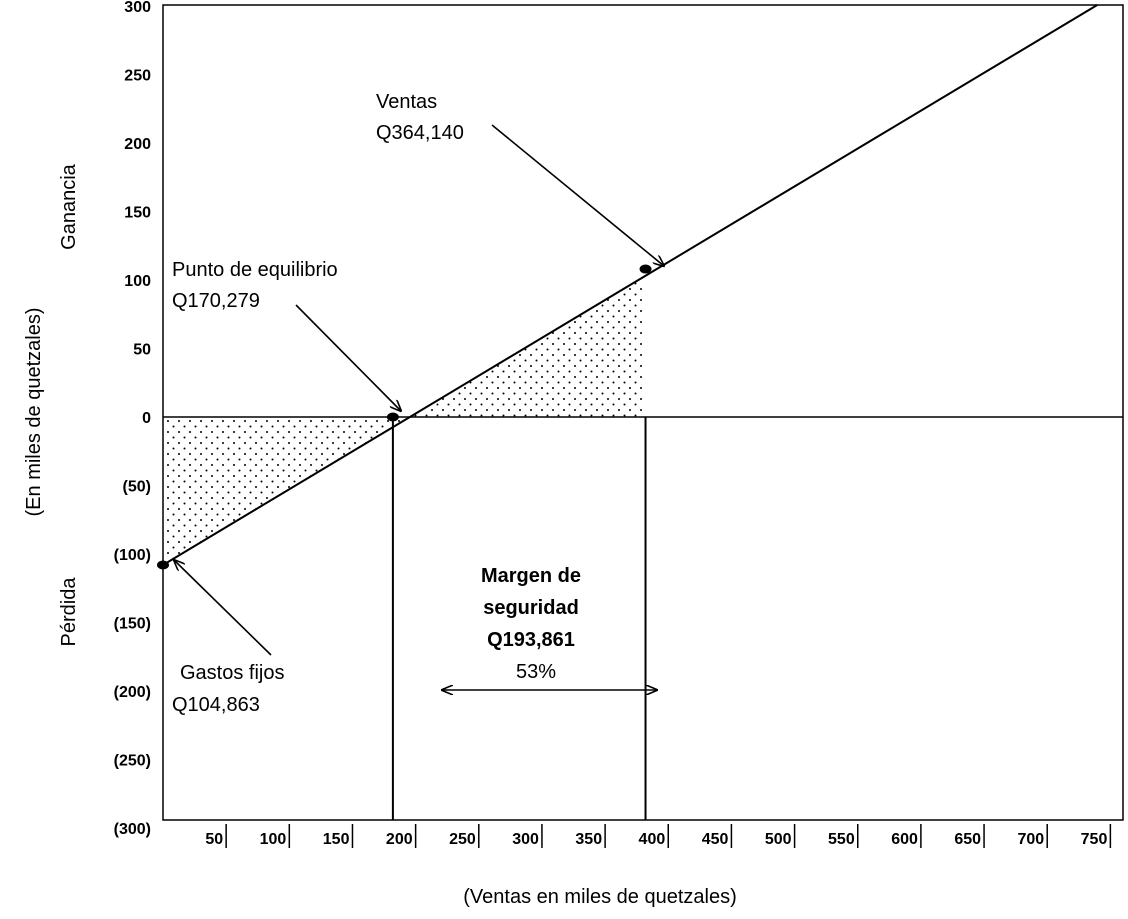 This screenshot has height=919, width=1128. Describe the element at coordinates (137, 213) in the screenshot. I see `y-tick-label: 150` at that location.